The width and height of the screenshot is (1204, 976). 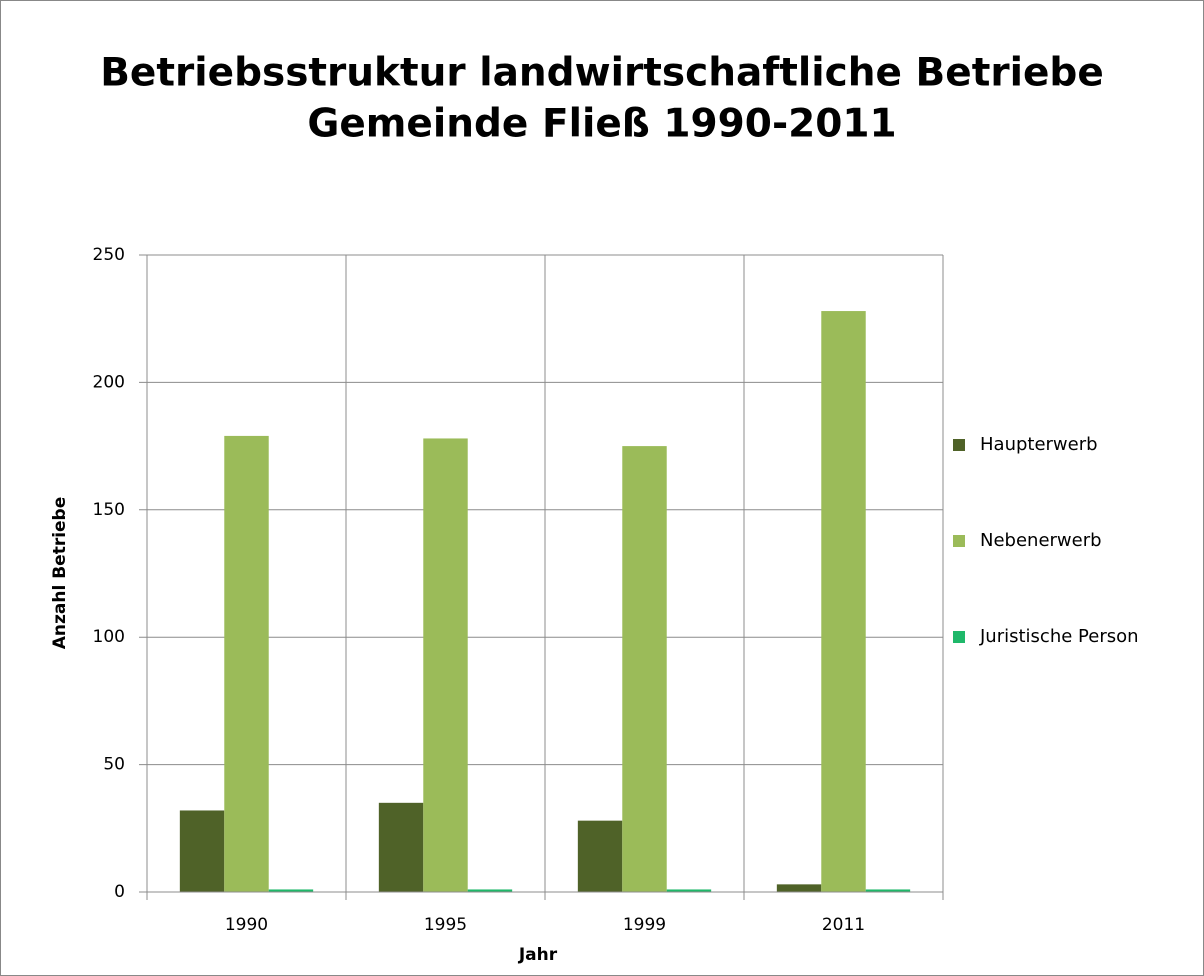 I want to click on legend-label: Haupterwerb, so click(x=1039, y=444).